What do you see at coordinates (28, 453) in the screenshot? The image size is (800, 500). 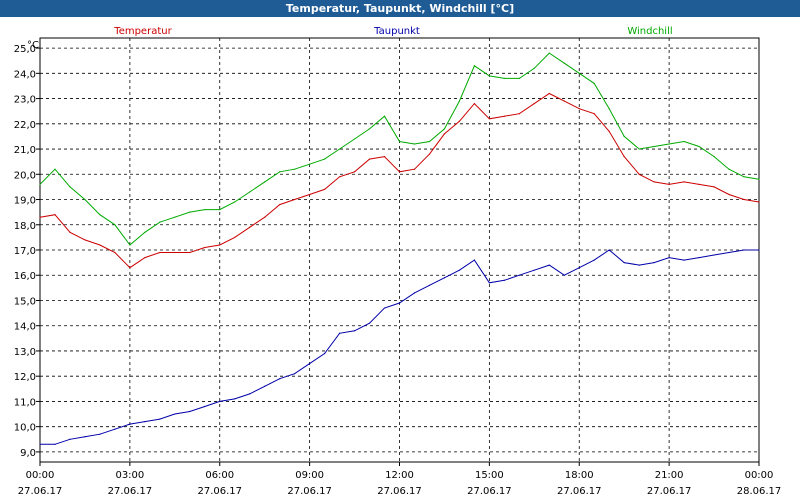 I see `y-tick-label: 9,0` at bounding box center [28, 453].